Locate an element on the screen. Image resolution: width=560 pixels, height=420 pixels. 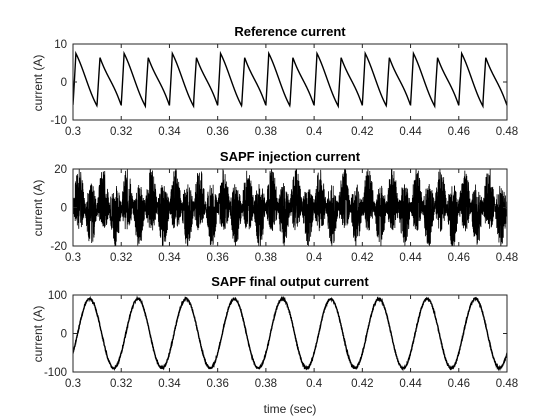
subplot-2-ylabel: current (A) is located at coordinates (38, 208).